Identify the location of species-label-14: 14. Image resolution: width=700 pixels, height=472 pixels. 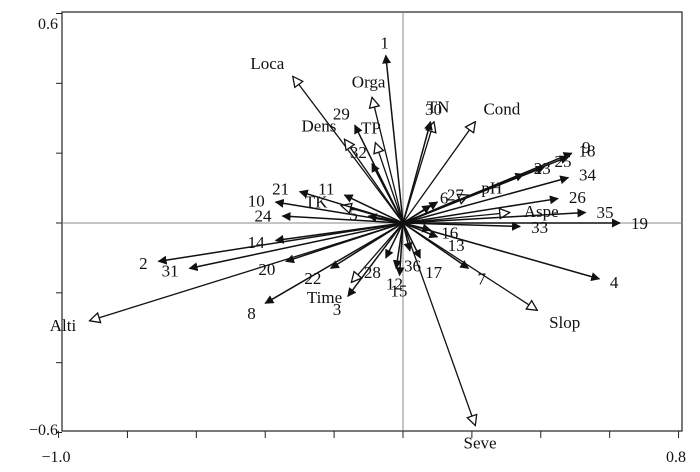
(257, 242).